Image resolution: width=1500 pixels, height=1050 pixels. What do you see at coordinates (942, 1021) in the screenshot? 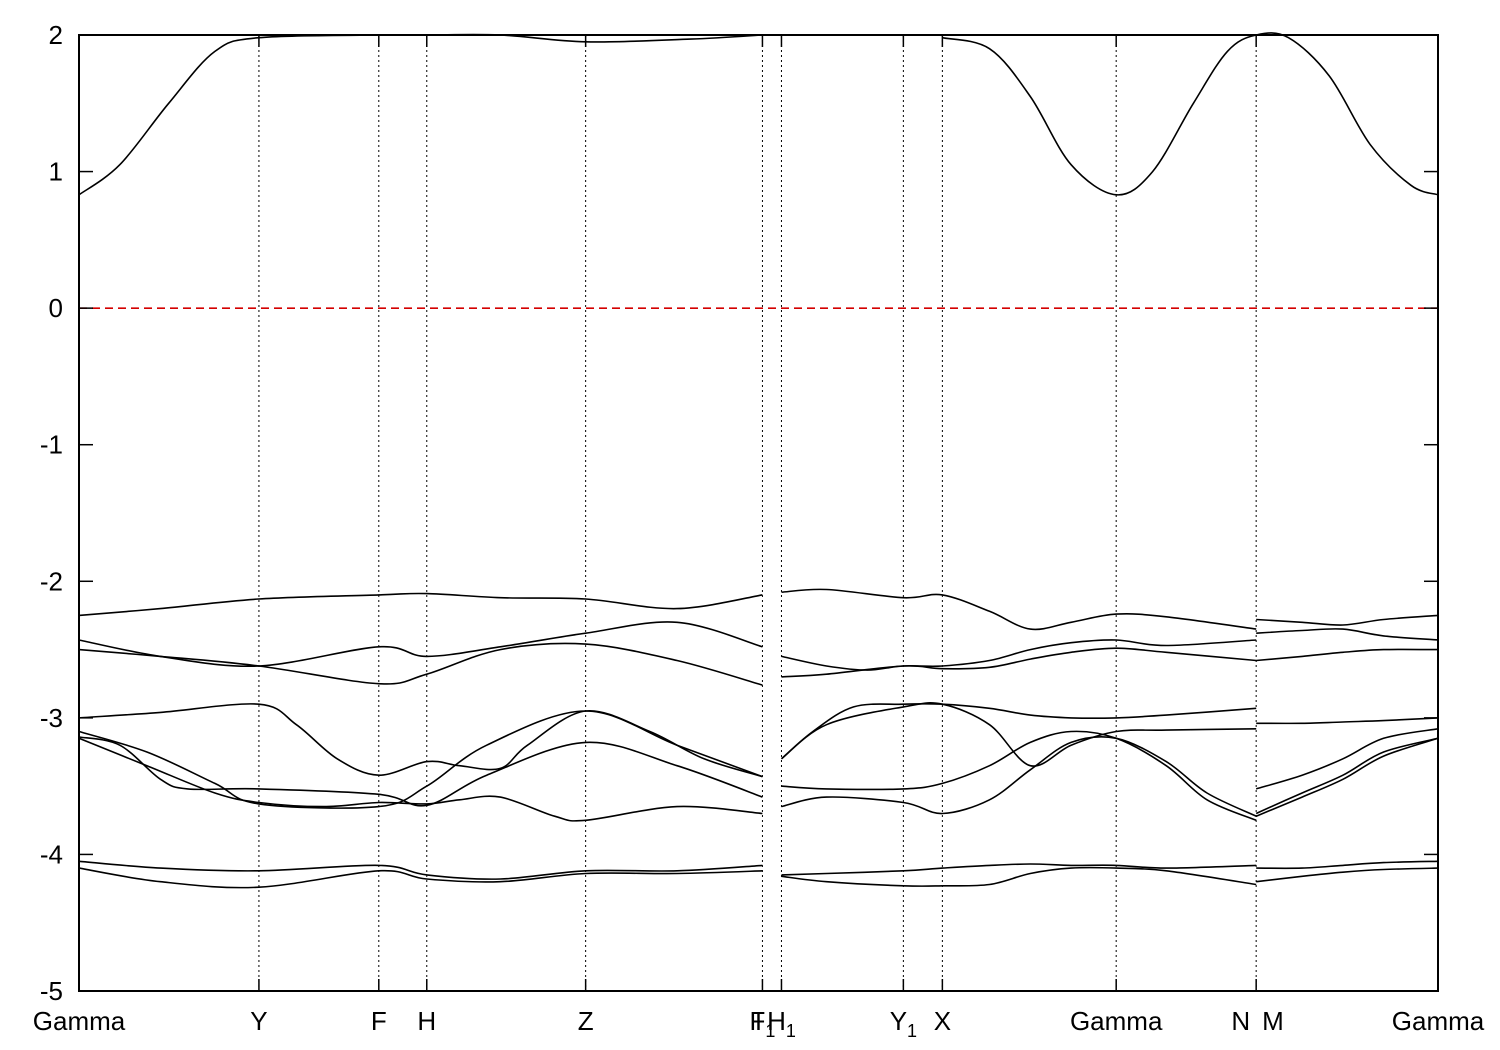
I see `kpoint-label: X` at bounding box center [942, 1021].